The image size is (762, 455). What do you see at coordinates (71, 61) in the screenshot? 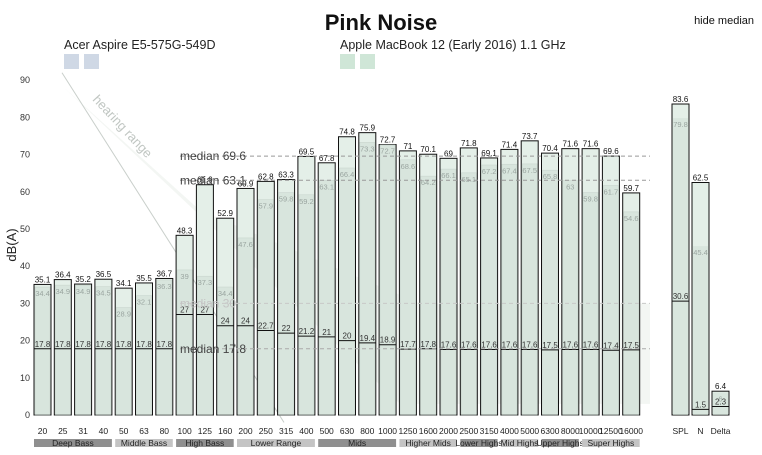
I see `device-swatch-acer` at bounding box center [71, 61].